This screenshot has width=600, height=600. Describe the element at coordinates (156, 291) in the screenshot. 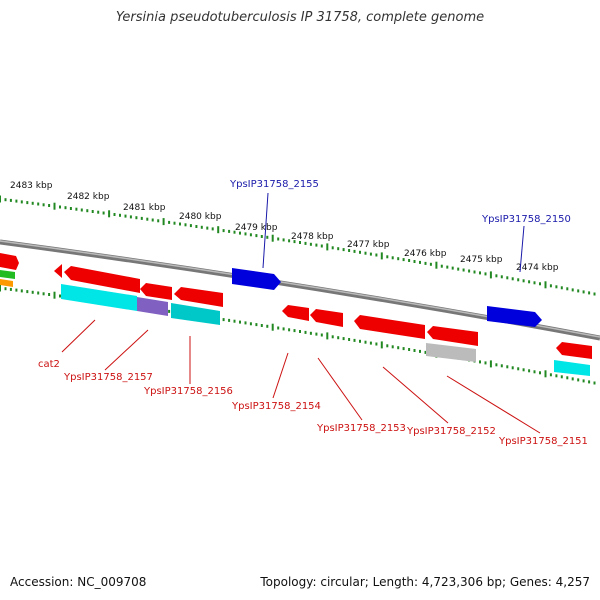

I see `gene-ypsip31758-2156-a` at that location.